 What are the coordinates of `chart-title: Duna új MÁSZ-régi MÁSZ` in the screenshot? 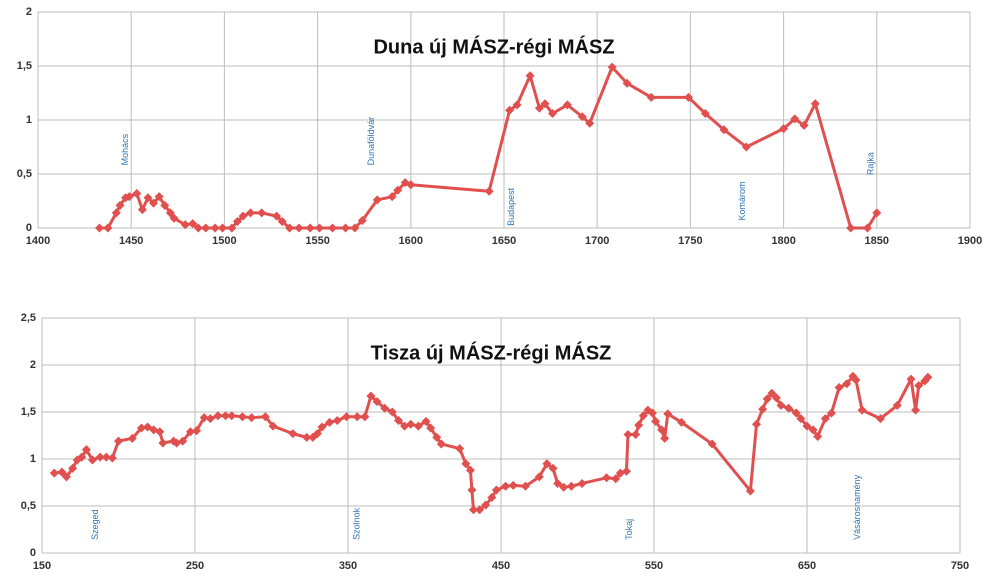 It's located at (493, 46).